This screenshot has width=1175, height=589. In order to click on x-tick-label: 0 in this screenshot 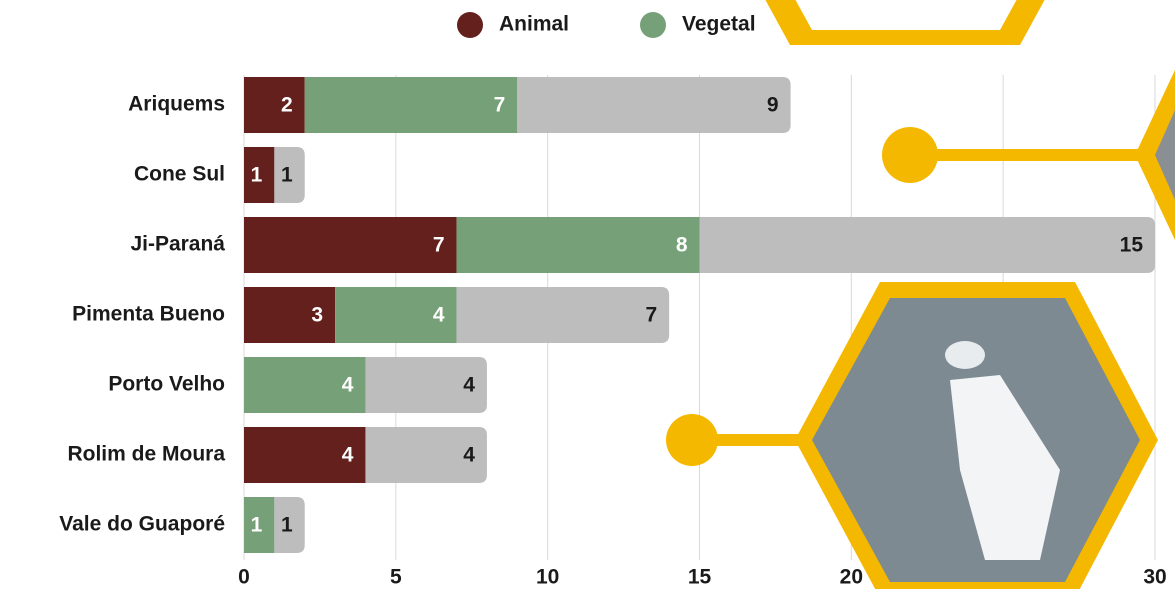, I will do `click(244, 577)`.